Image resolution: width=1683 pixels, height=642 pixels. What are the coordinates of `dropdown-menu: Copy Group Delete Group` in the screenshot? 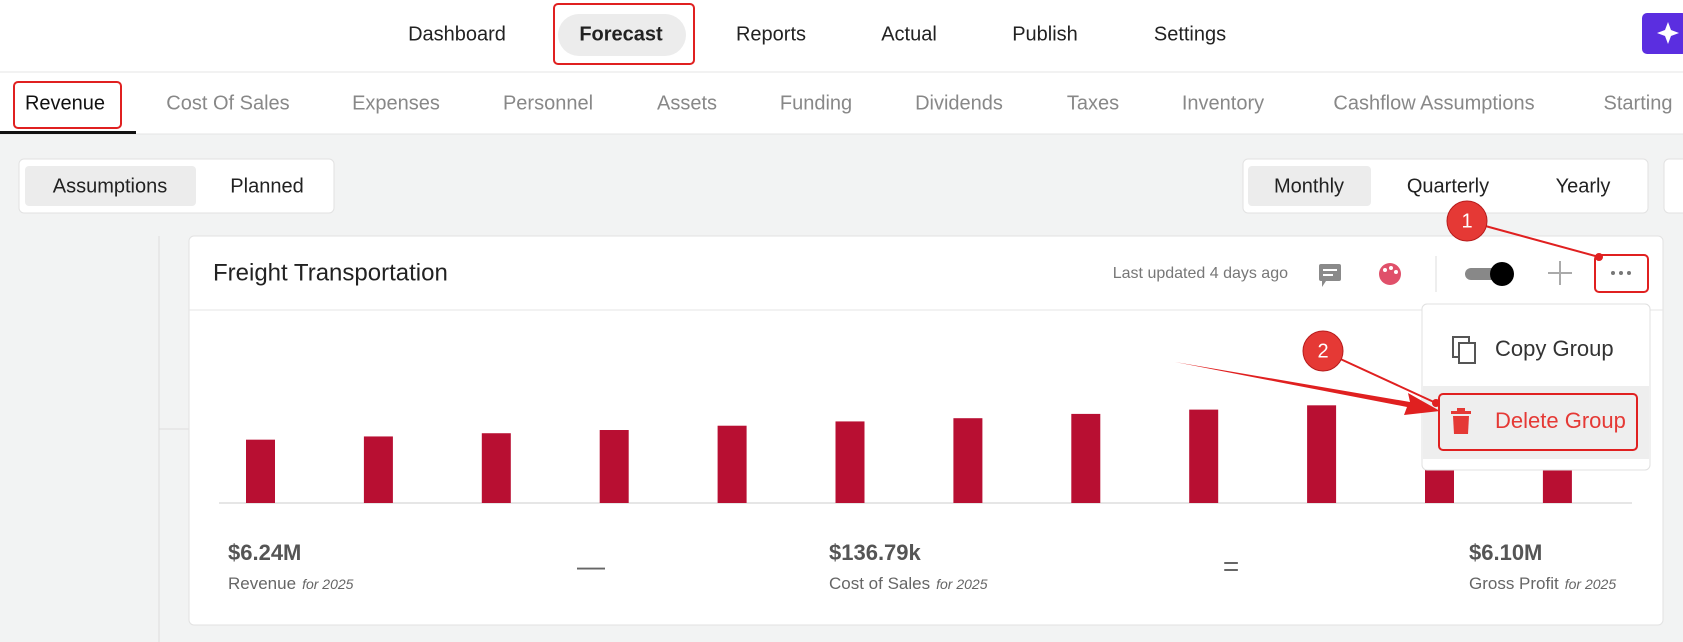 It's located at (1536, 387).